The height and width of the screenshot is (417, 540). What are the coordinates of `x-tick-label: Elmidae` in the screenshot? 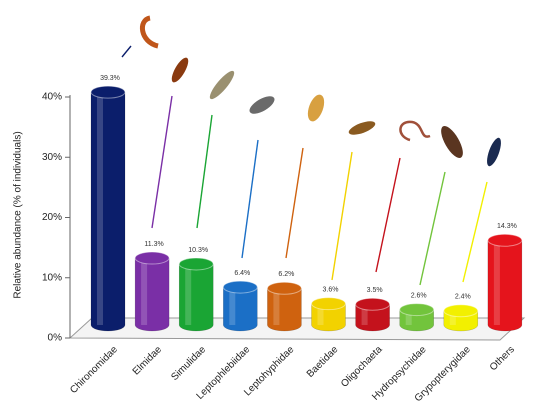 It's located at (148, 361).